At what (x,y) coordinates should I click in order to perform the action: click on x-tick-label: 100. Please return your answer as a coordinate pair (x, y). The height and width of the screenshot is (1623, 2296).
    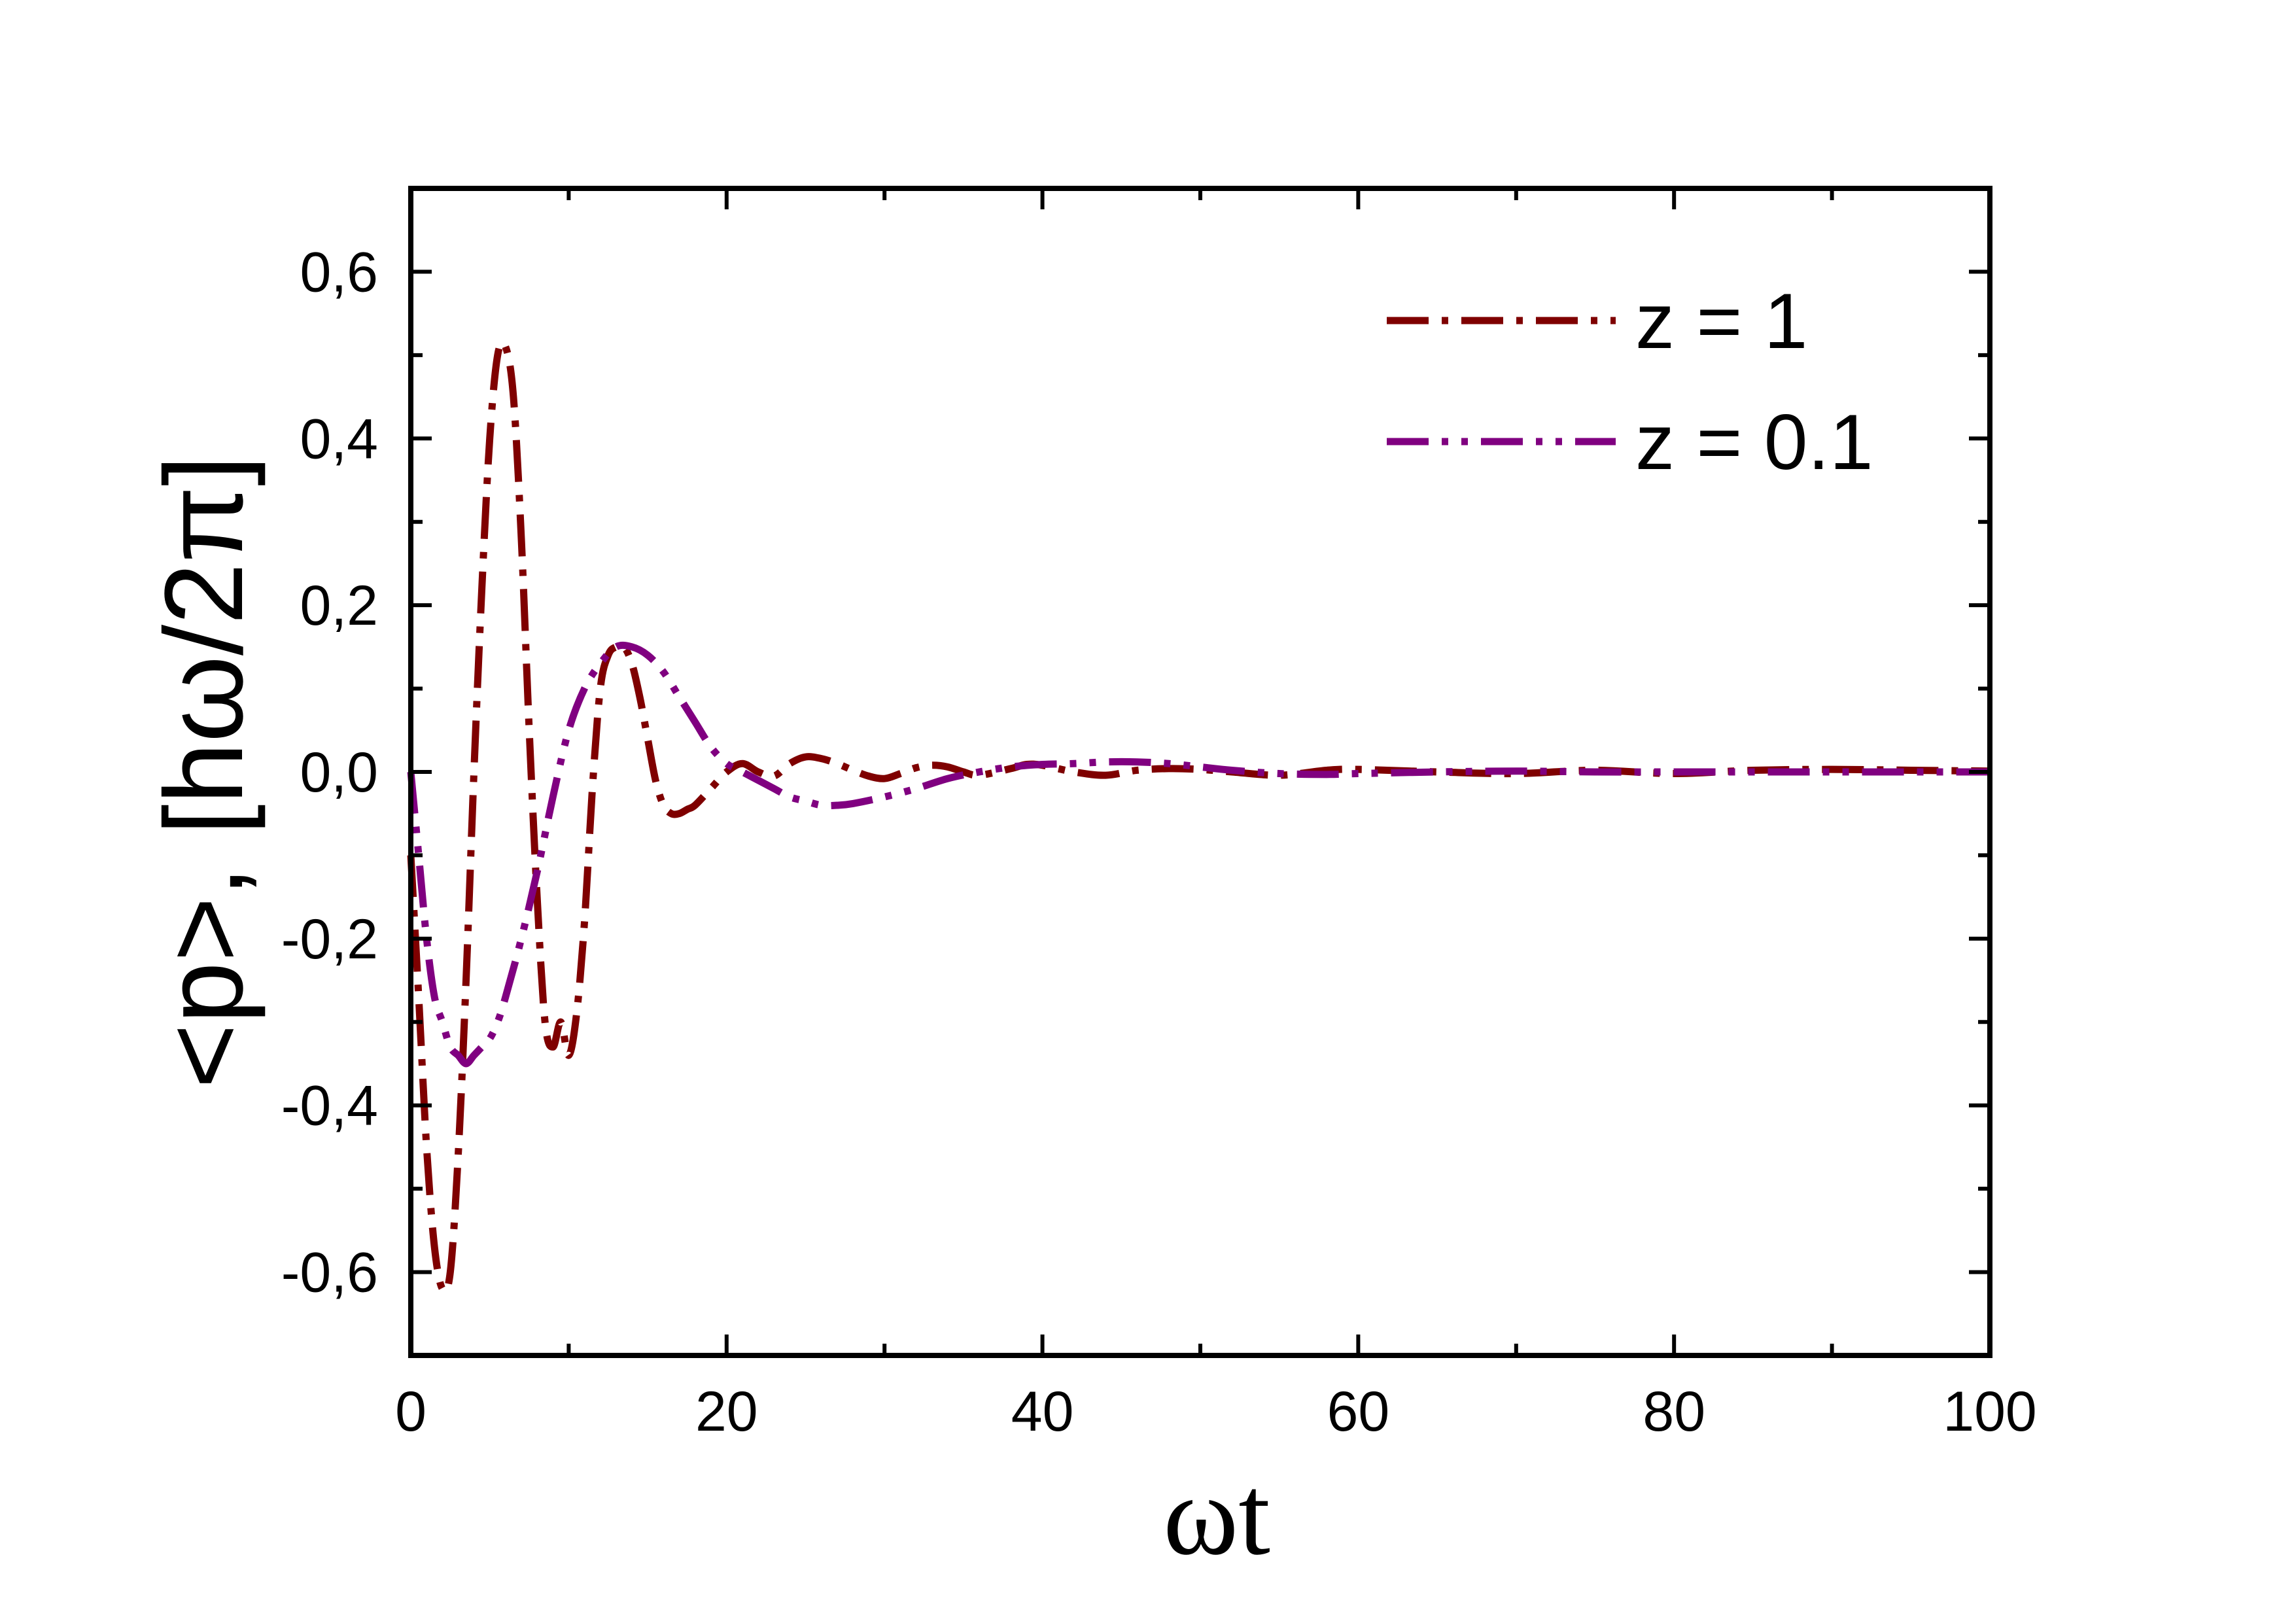
    Looking at the image, I should click on (1990, 1412).